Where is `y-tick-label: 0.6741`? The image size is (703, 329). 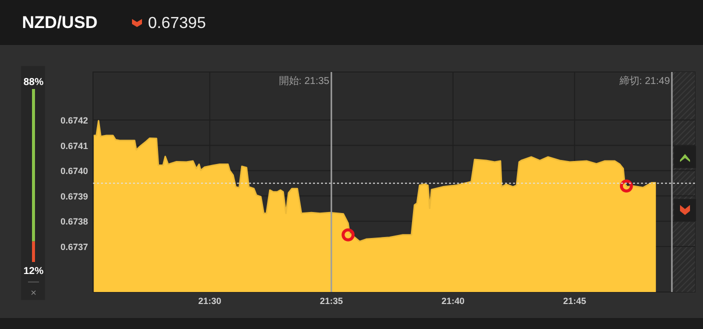 y-tick-label: 0.6741 is located at coordinates (74, 145).